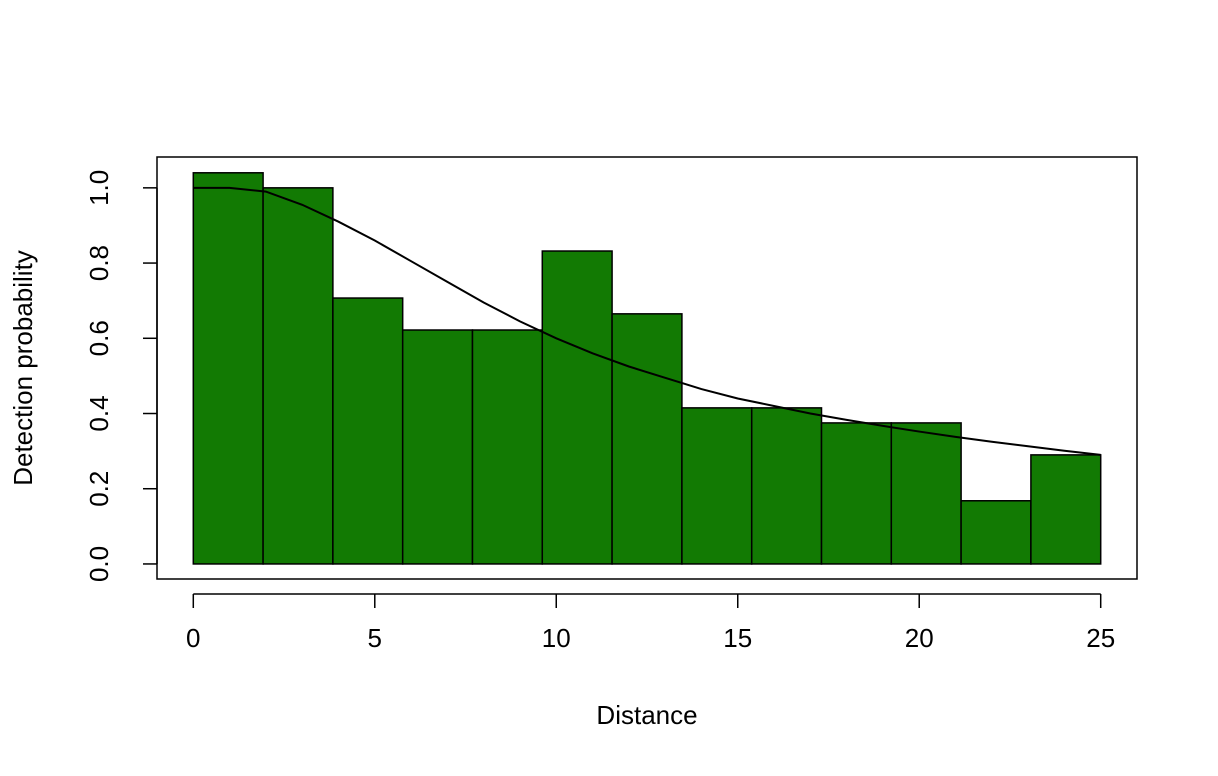 The width and height of the screenshot is (1218, 776). Describe the element at coordinates (99, 338) in the screenshot. I see `y-tick-label: 0.6` at that location.